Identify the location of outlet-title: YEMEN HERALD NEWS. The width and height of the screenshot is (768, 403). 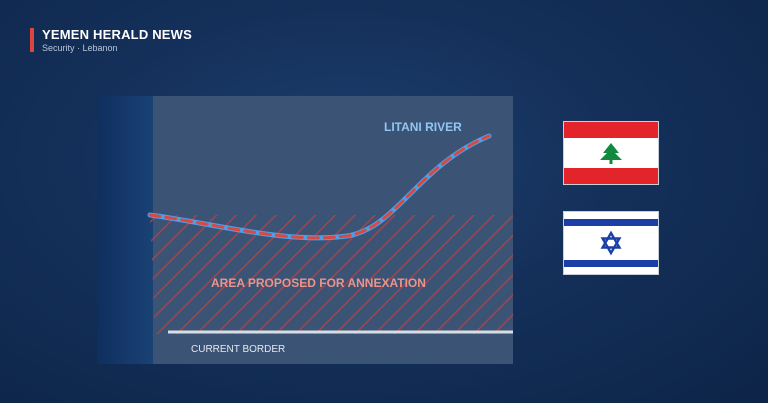
(117, 34).